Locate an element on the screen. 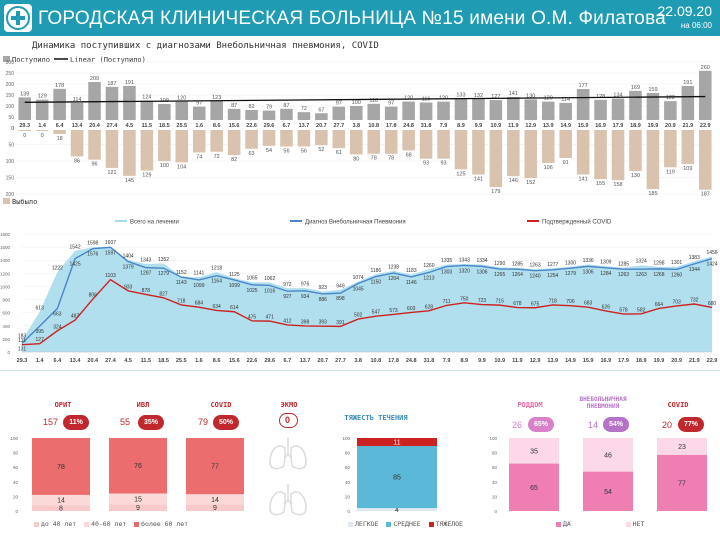 This screenshot has width=720, height=540. ivl-bar-segment is located at coordinates (138, 499).